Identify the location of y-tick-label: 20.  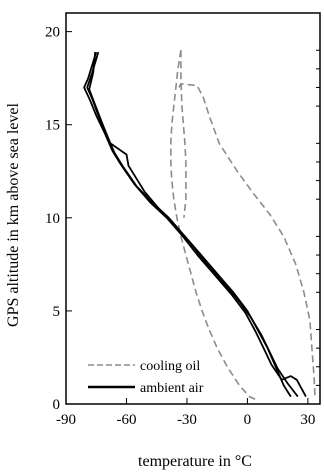
(52, 33).